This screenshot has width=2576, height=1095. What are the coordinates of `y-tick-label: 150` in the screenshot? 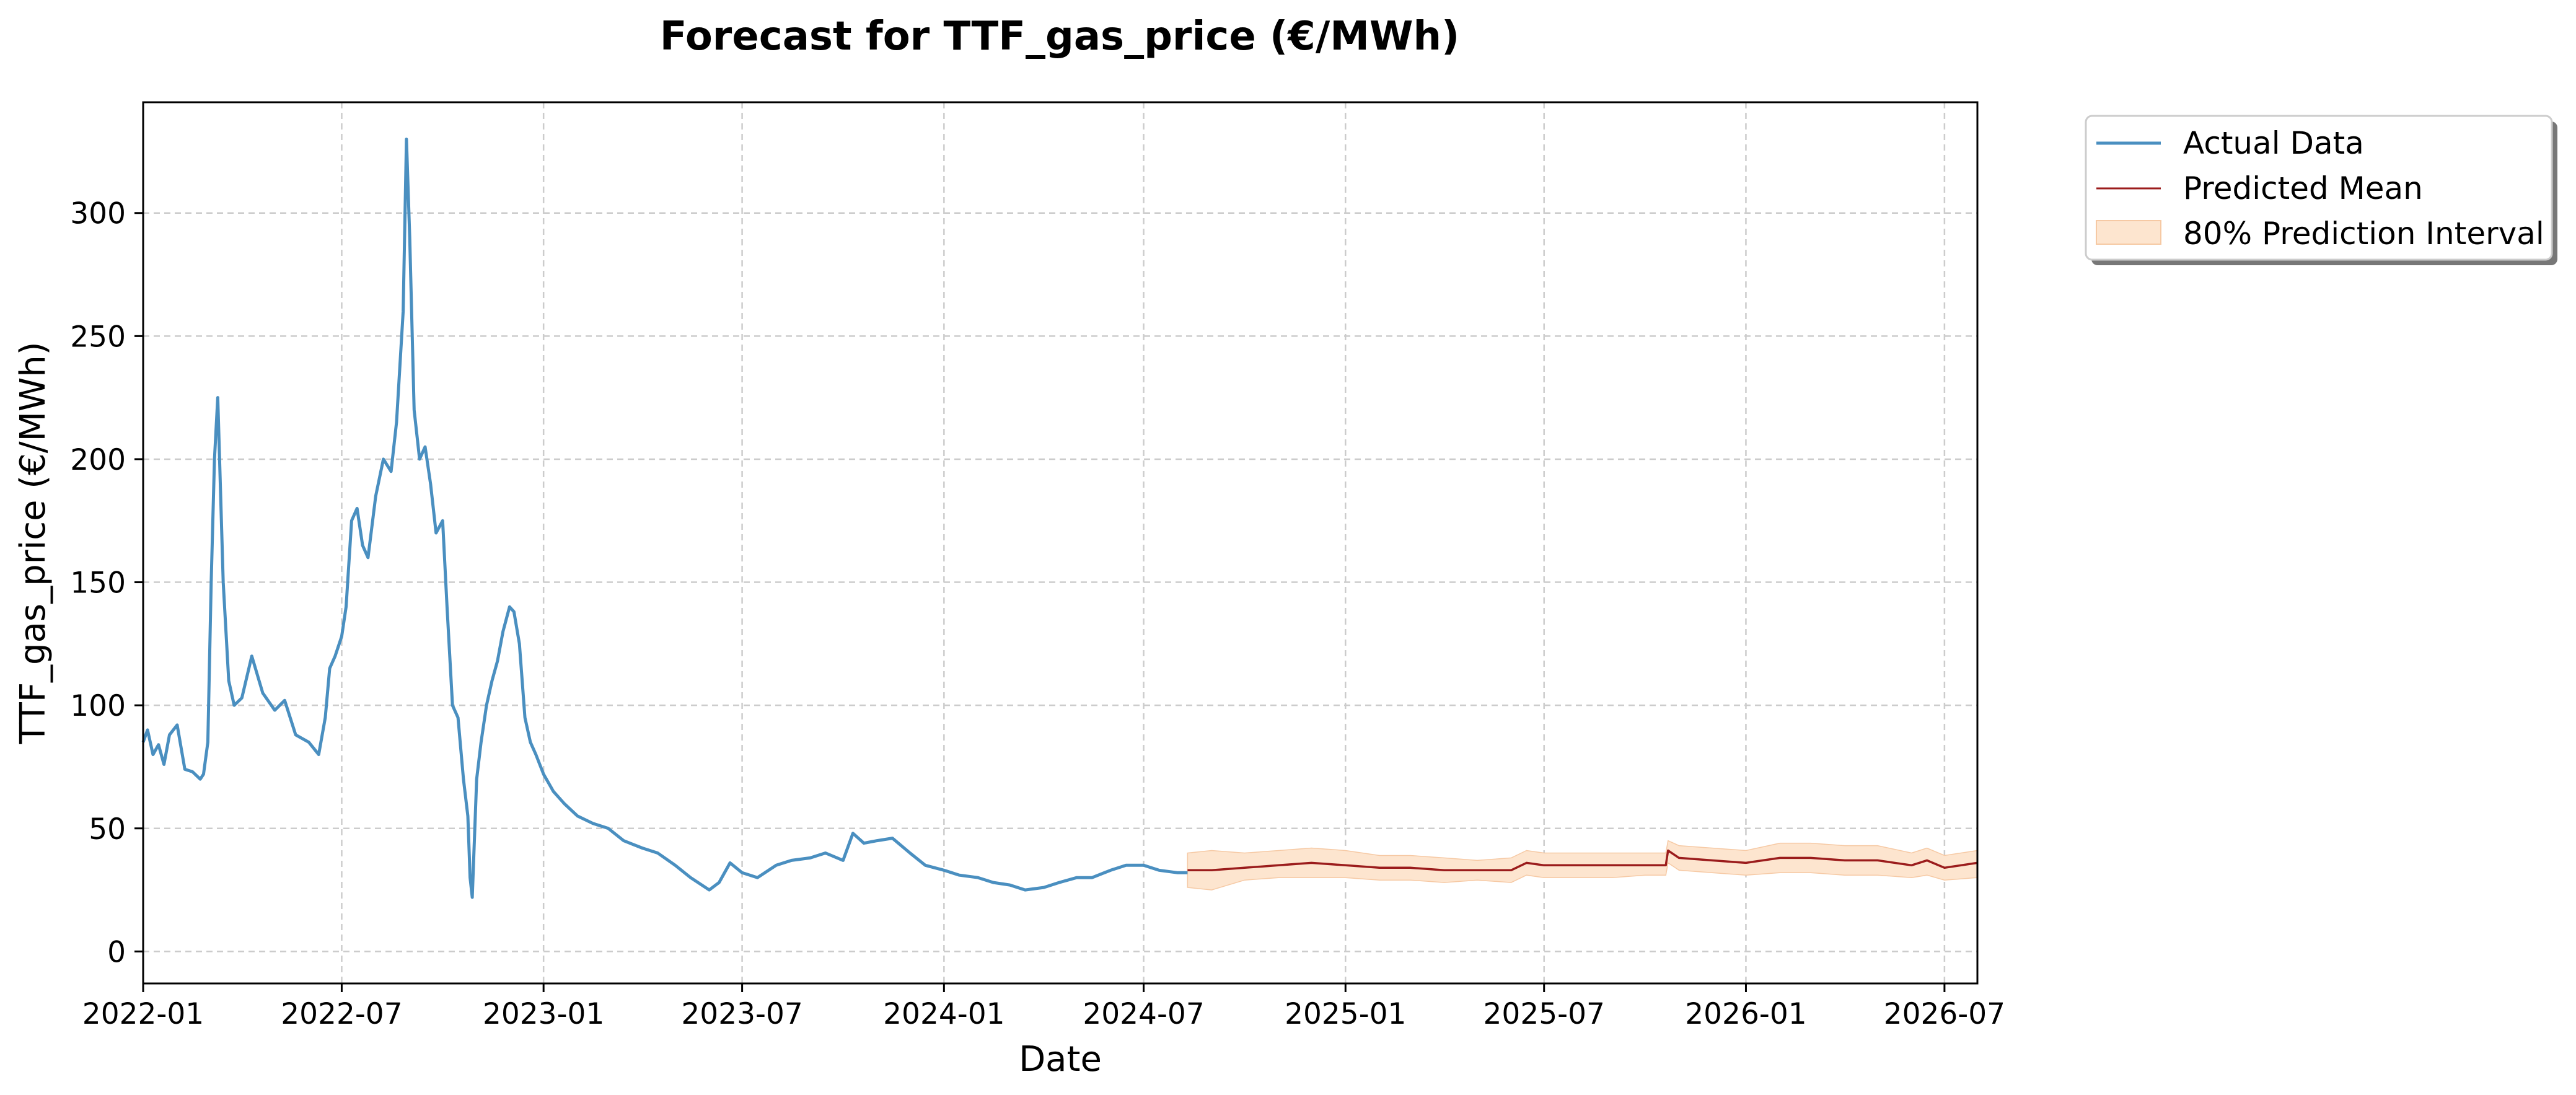 It's located at (98, 583).